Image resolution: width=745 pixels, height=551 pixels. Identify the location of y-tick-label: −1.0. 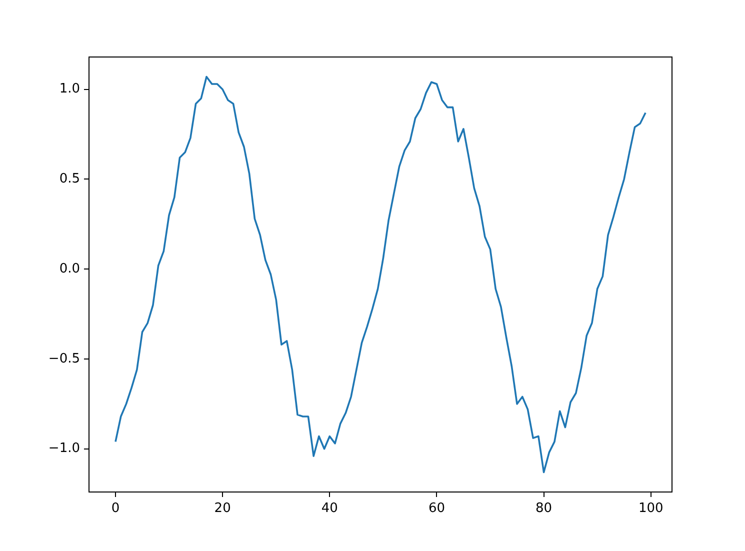
(64, 448).